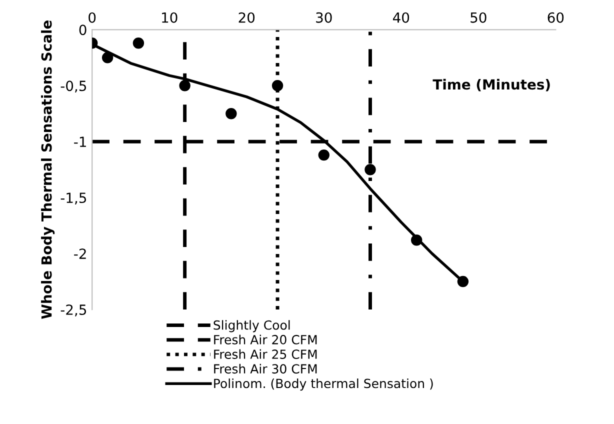 The image size is (614, 424). Describe the element at coordinates (80, 141) in the screenshot. I see `y-tick-label: -1` at that location.